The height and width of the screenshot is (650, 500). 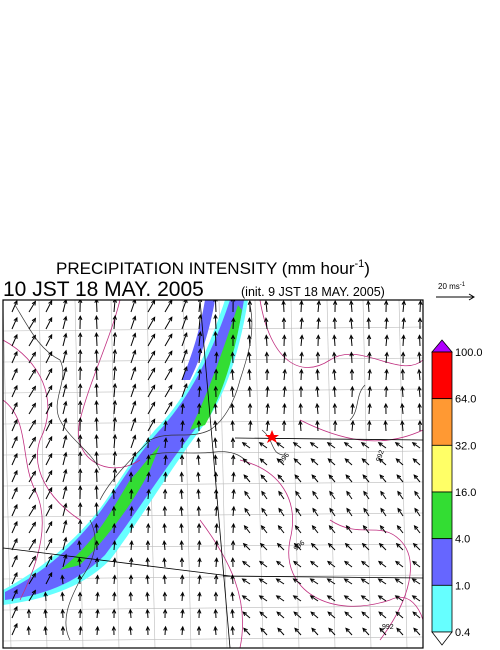 I want to click on colorbar-label: 1.0, so click(x=462, y=586).